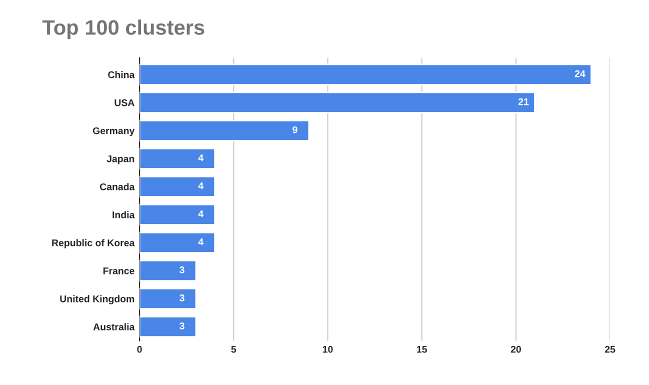 The image size is (649, 385). I want to click on y-tick-label: USA, so click(124, 102).